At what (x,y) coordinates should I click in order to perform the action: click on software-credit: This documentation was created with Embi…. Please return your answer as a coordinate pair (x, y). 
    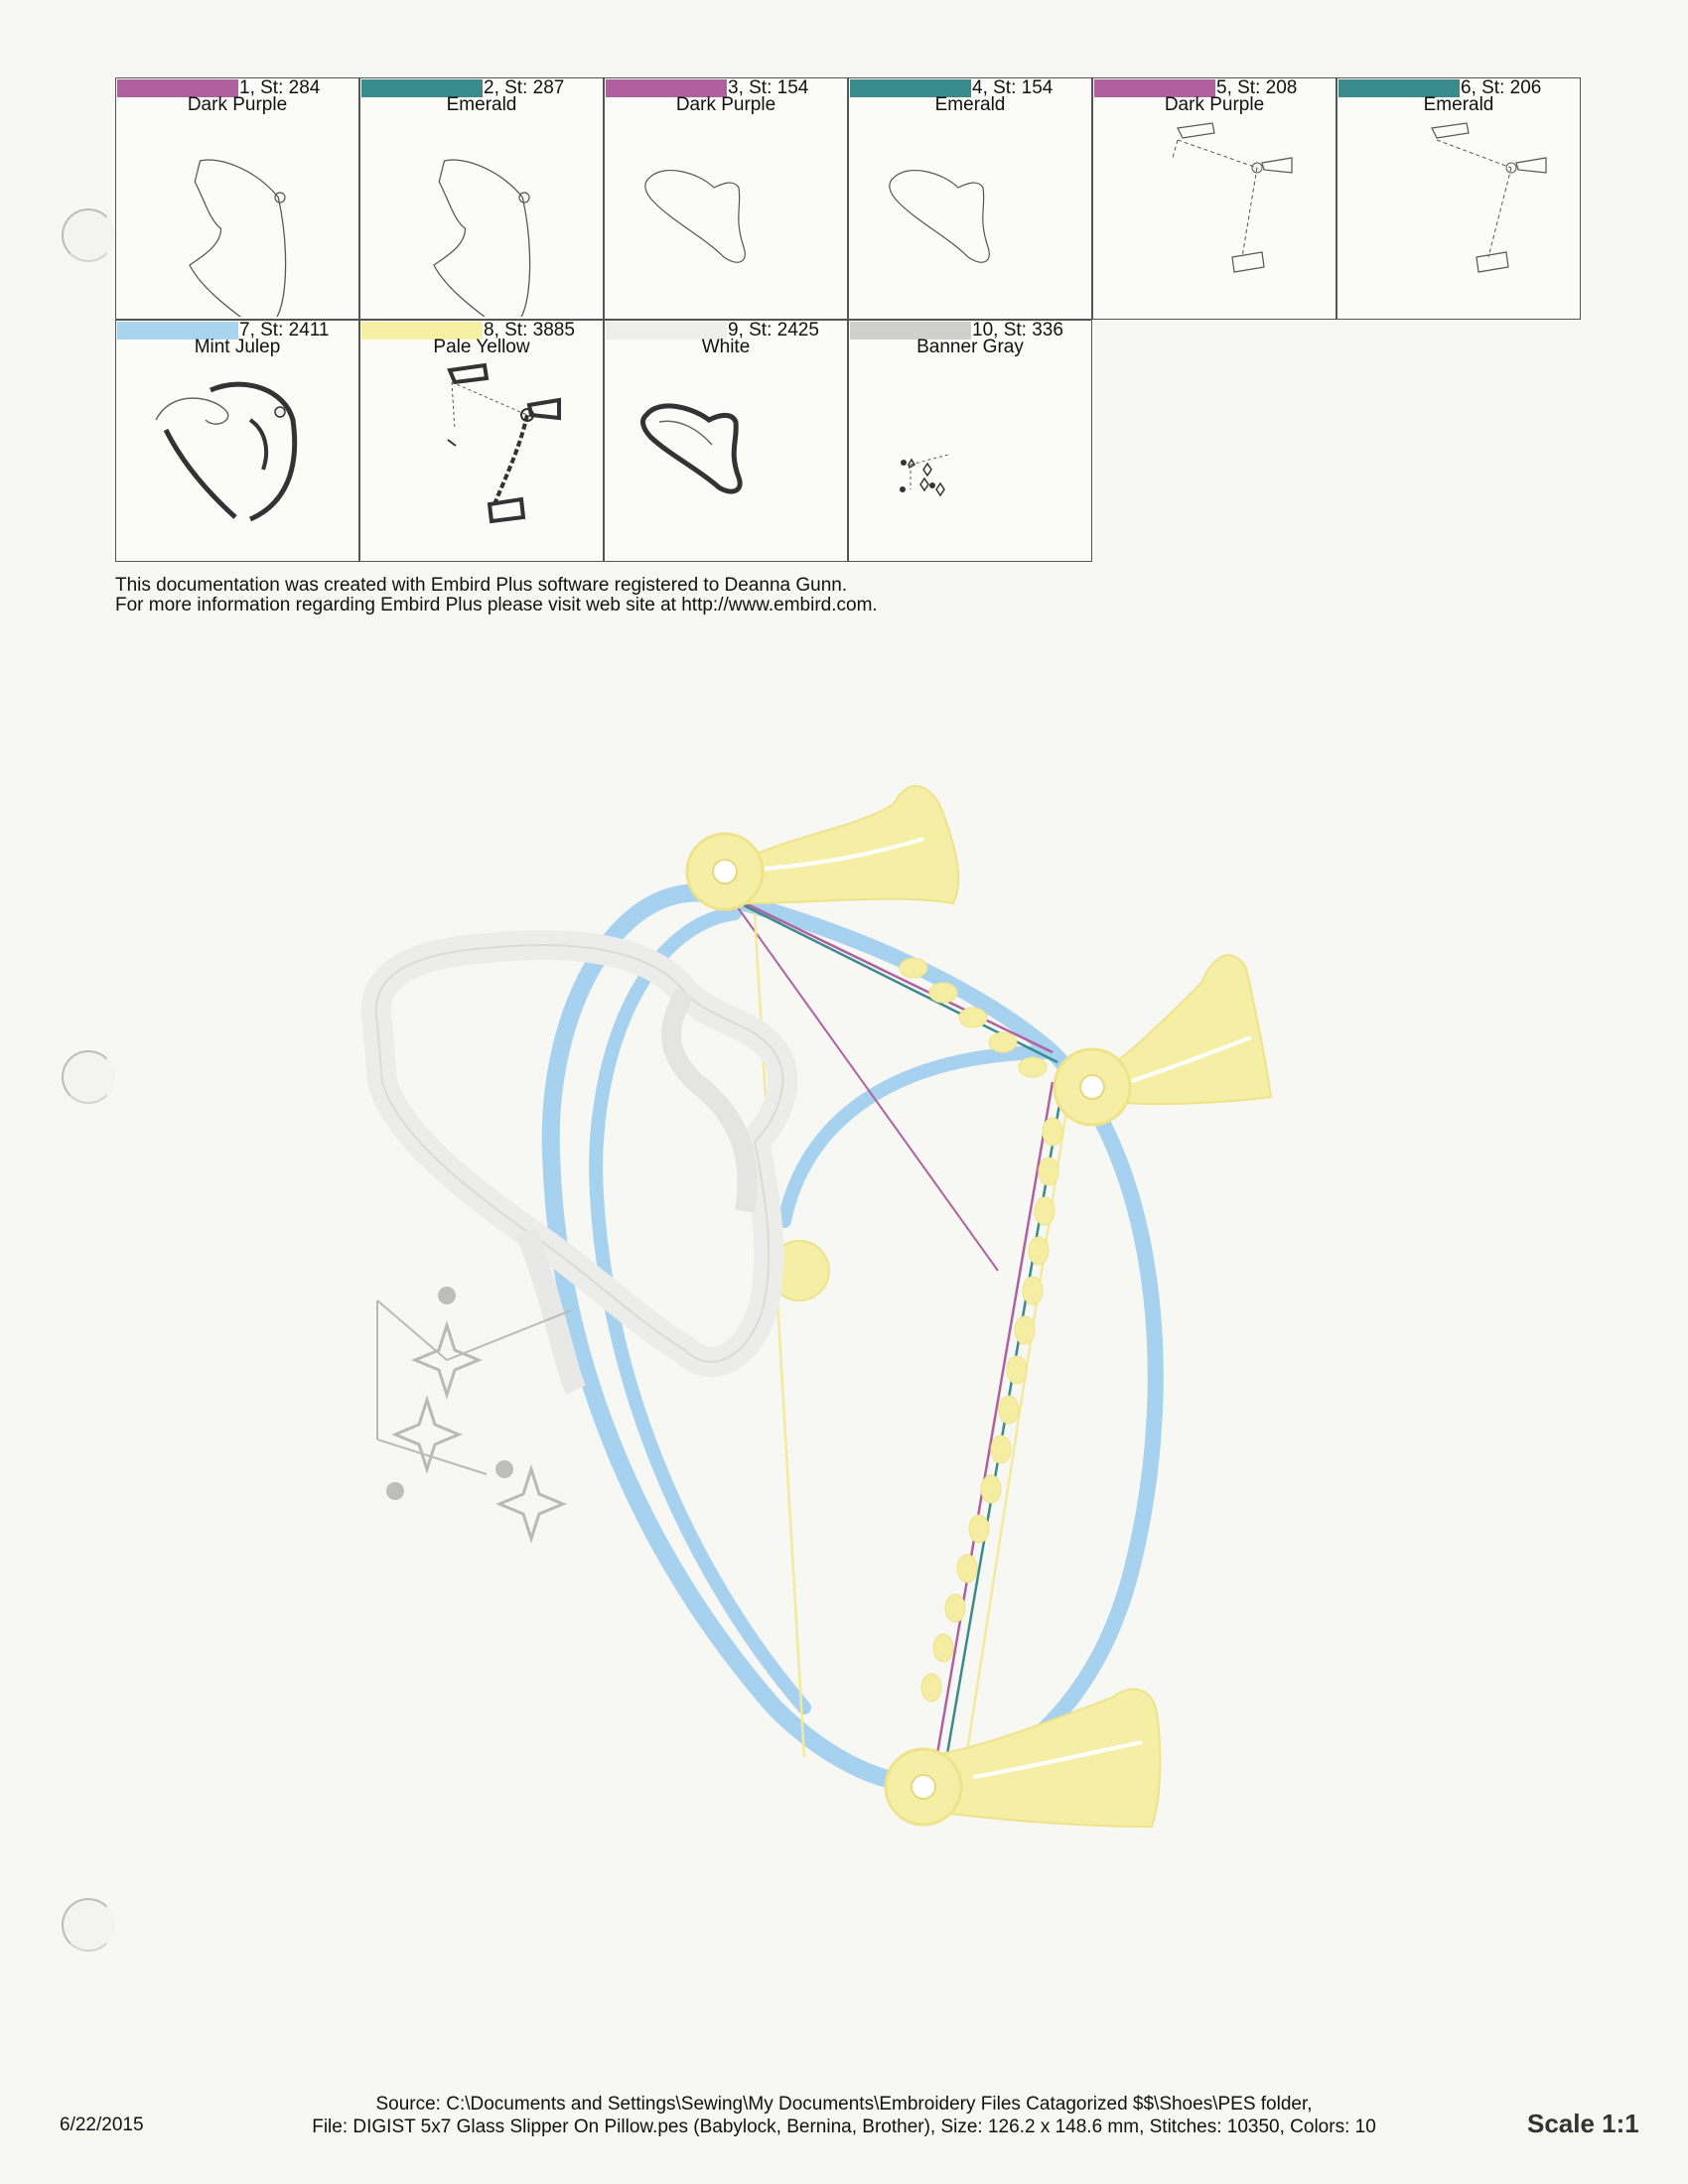
    Looking at the image, I should click on (496, 595).